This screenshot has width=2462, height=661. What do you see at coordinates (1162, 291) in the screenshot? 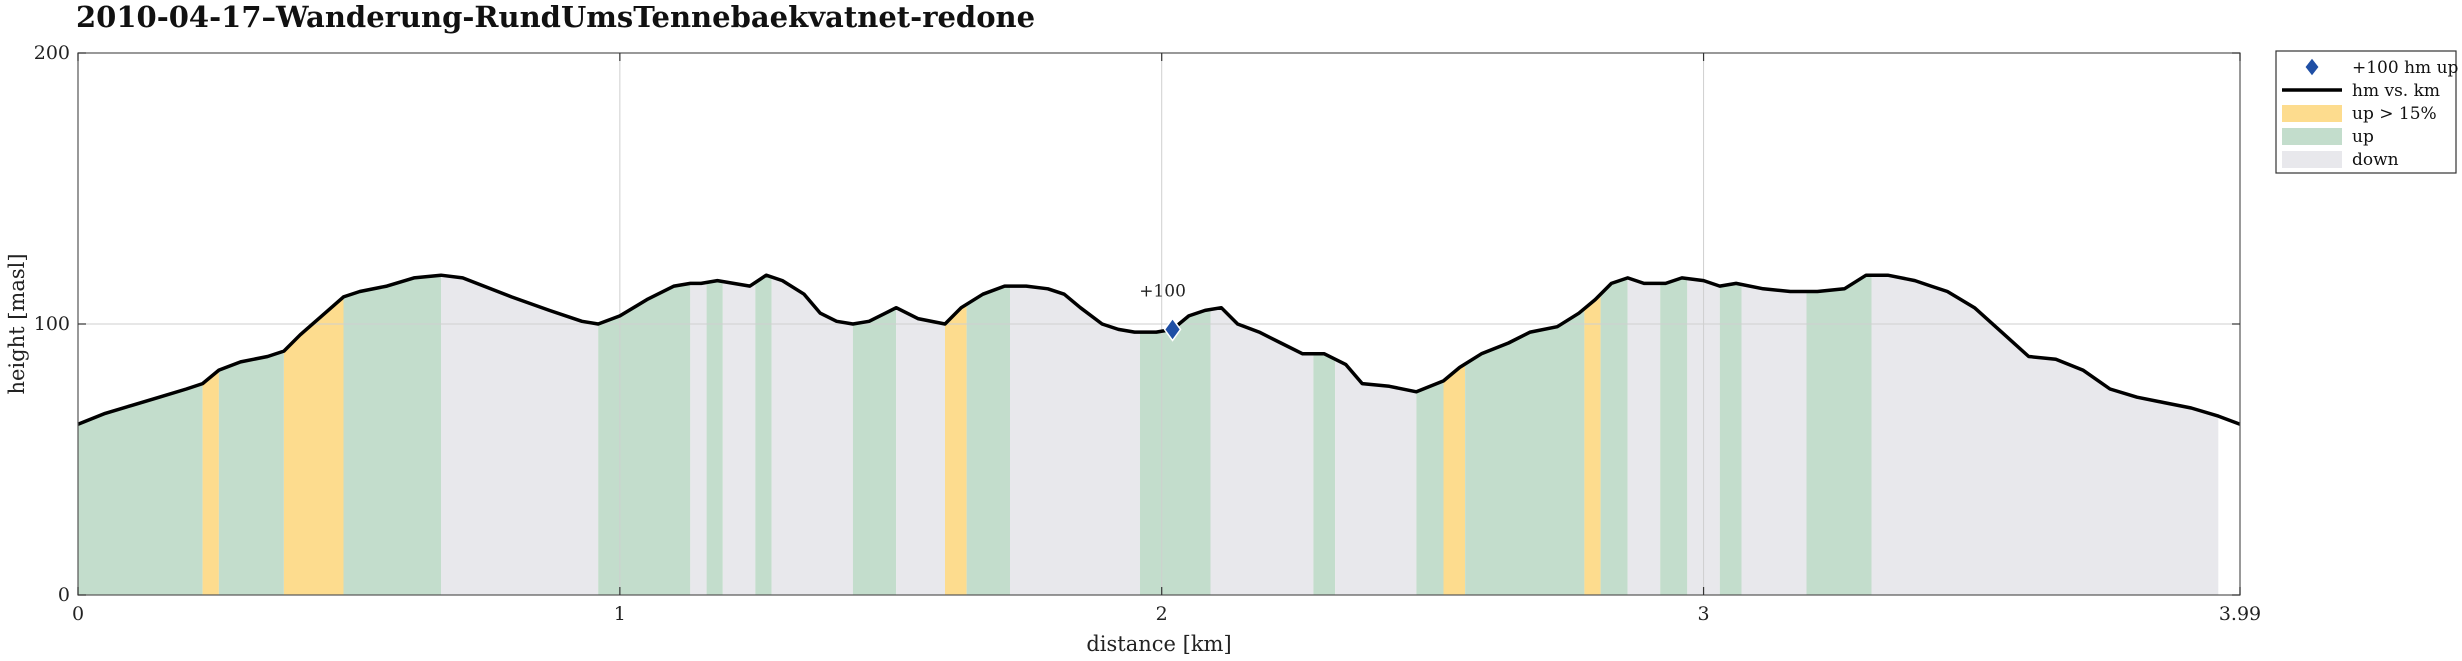
I see `marker-label-0: +100` at bounding box center [1162, 291].